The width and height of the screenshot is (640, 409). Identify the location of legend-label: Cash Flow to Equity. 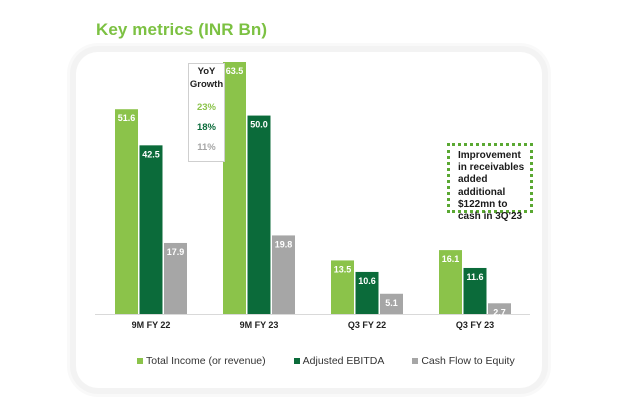
(468, 361).